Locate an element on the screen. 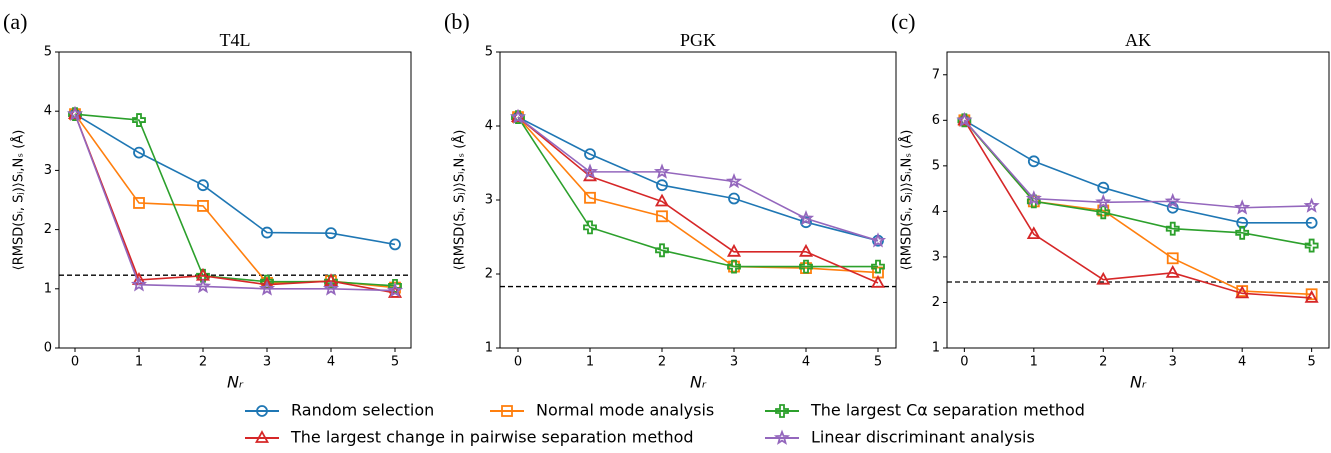  legend-label: Normal mode analysis is located at coordinates (625, 410).